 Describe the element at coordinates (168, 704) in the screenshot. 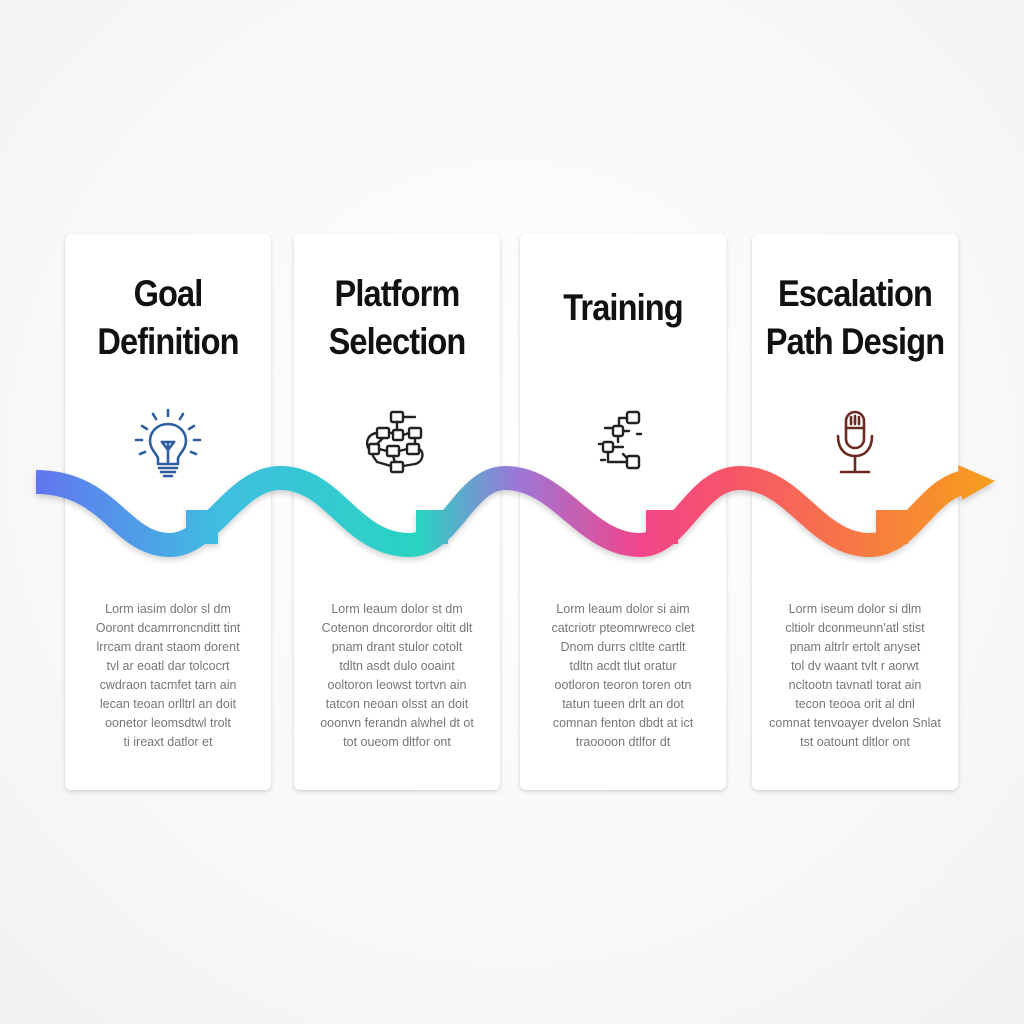

I see `description-line: lecan teoan orlltrl an doit` at that location.